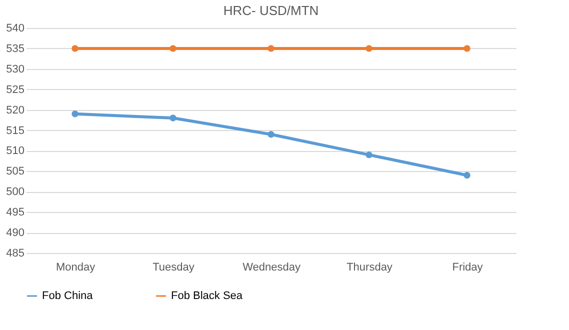 The height and width of the screenshot is (330, 569). What do you see at coordinates (271, 268) in the screenshot?
I see `x-tick-label: Wednesday` at bounding box center [271, 268].